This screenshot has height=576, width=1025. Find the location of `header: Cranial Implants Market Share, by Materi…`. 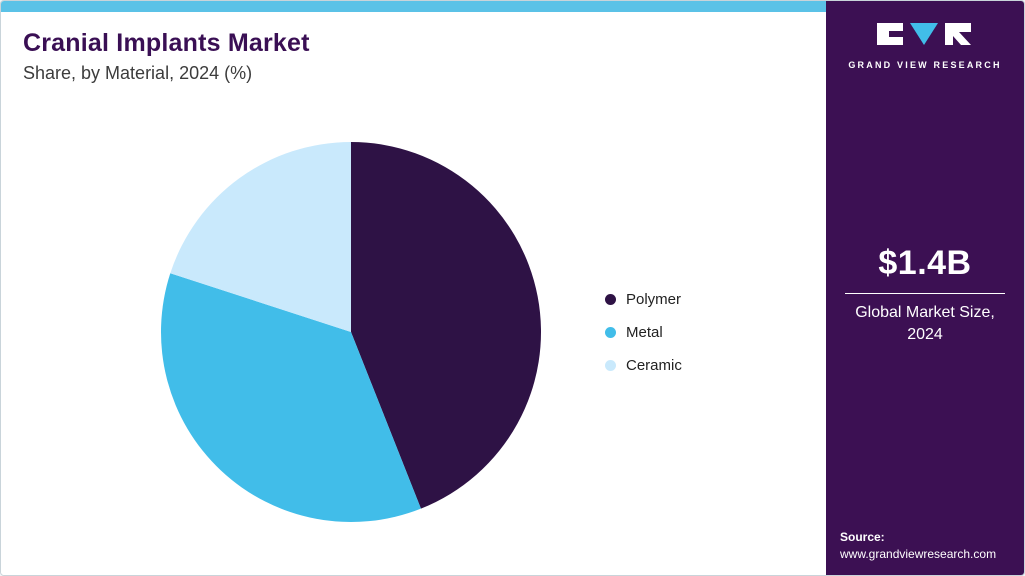

header: Cranial Implants Market Share, by Materi… is located at coordinates (413, 48).